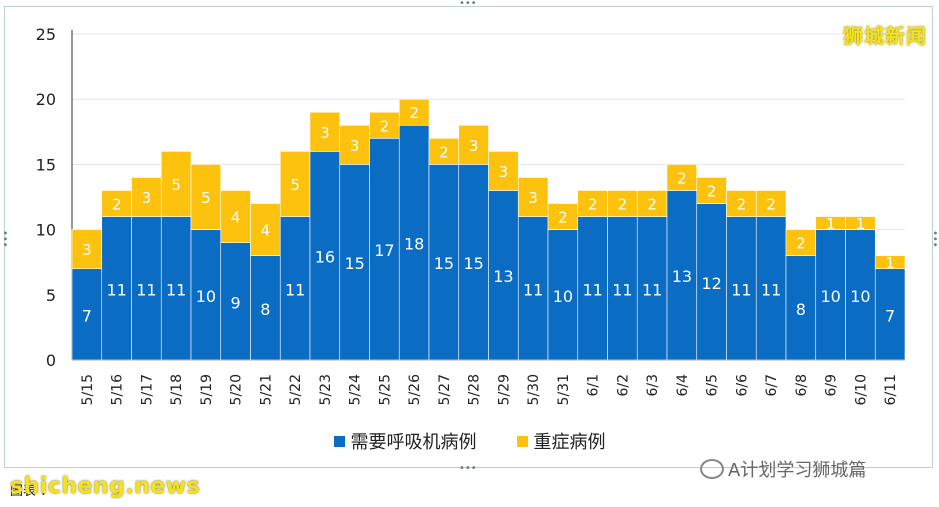  What do you see at coordinates (783, 469) in the screenshot?
I see `watermark: A计划学习狮城篇` at bounding box center [783, 469].